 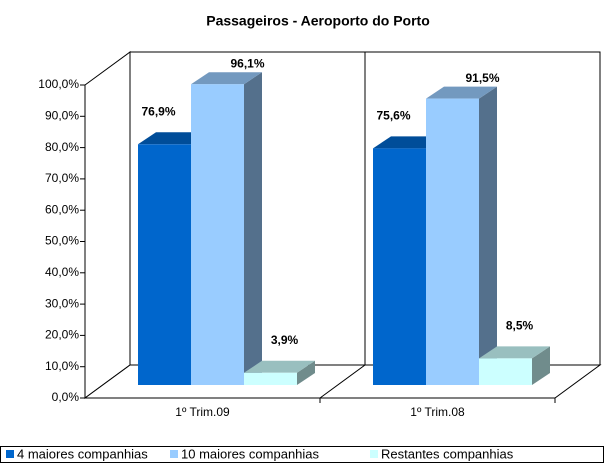 What do you see at coordinates (285, 340) in the screenshot?
I see `value-label: 3,9%` at bounding box center [285, 340].